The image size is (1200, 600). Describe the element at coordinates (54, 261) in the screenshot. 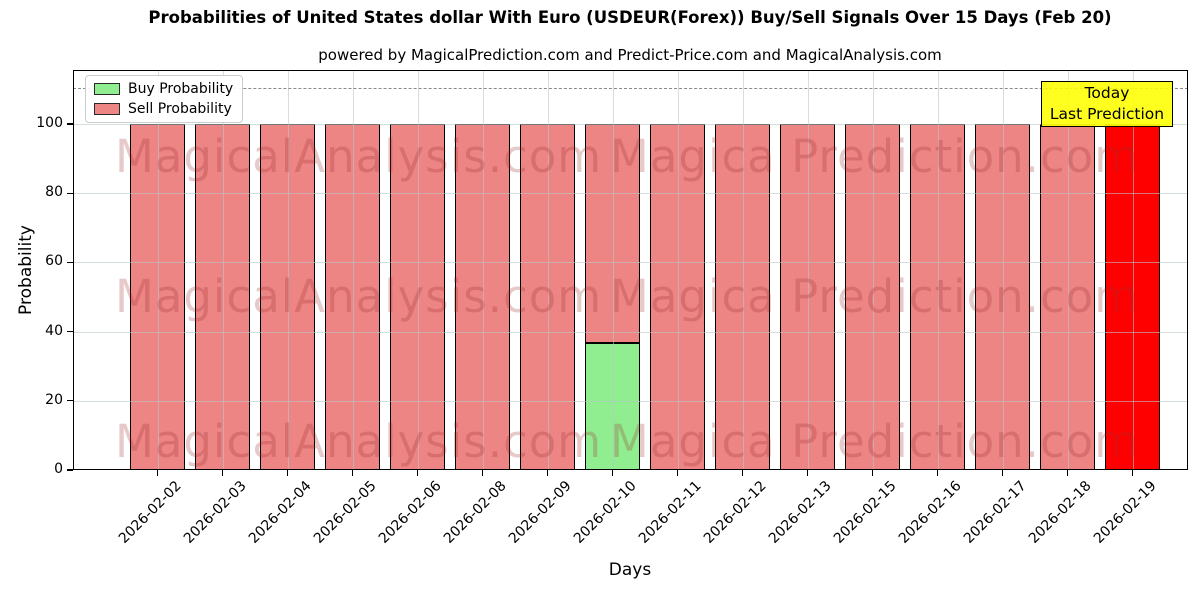

I see `y-tick-label: 60` at that location.